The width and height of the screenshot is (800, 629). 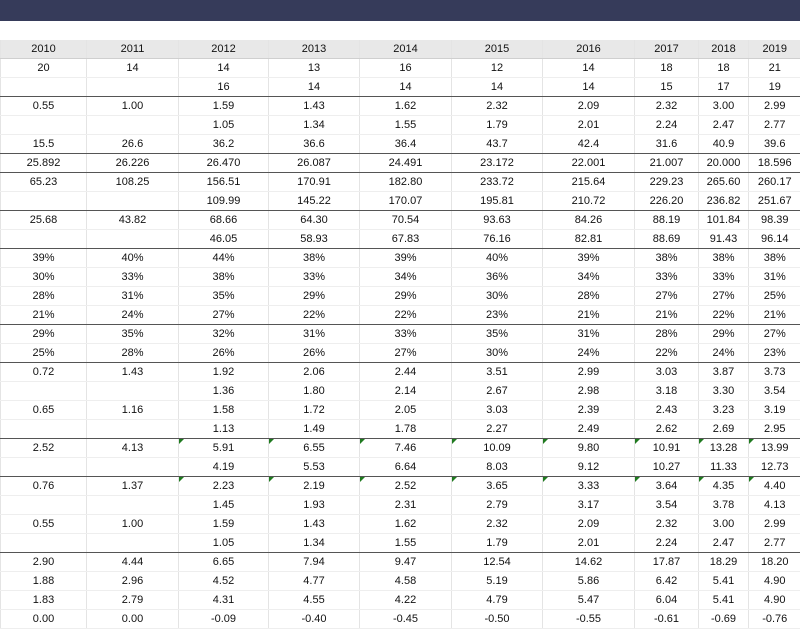 What do you see at coordinates (314, 315) in the screenshot?
I see `table-cell: 22%` at bounding box center [314, 315].